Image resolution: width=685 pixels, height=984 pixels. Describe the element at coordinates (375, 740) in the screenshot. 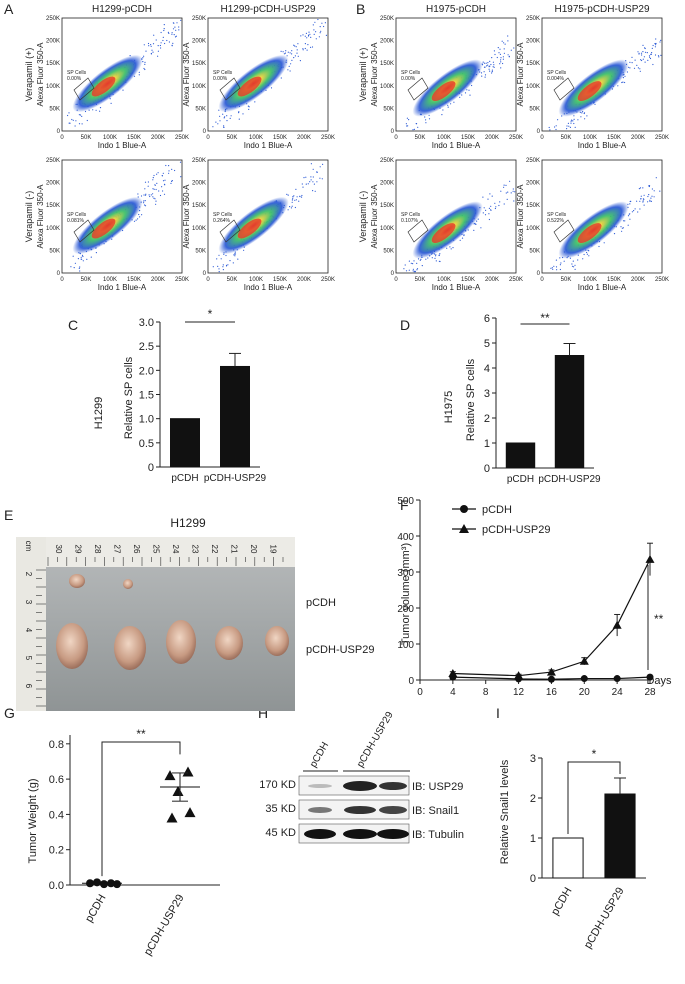

I see `panel-h-lane-usp29: pCDH-USP29` at that location.